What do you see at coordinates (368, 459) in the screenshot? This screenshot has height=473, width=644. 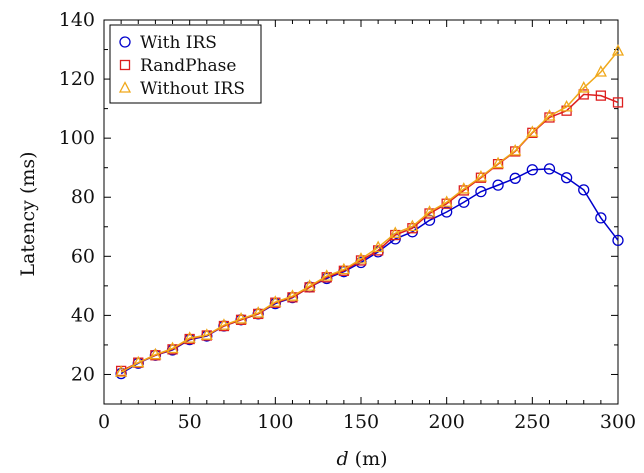 I see `x-axis-label-unit: (m)` at bounding box center [368, 459].